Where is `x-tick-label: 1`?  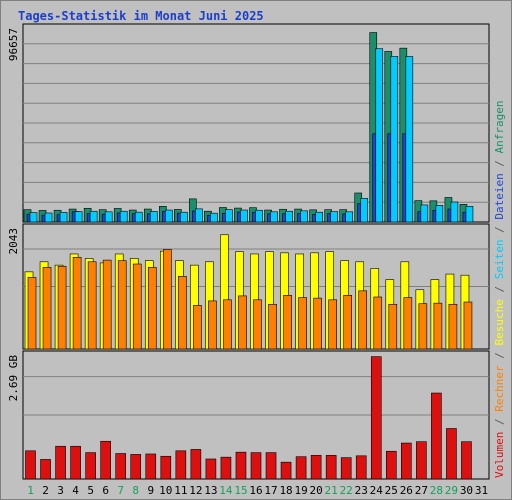
x-tick-label: 1 is located at coordinates (30, 490).